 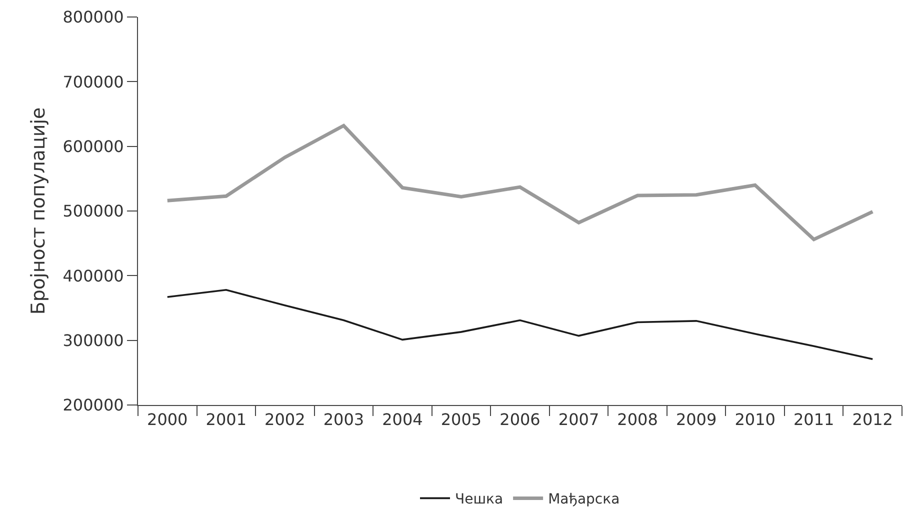 What do you see at coordinates (93, 405) in the screenshot?
I see `y-tick-label: 200000` at bounding box center [93, 405].